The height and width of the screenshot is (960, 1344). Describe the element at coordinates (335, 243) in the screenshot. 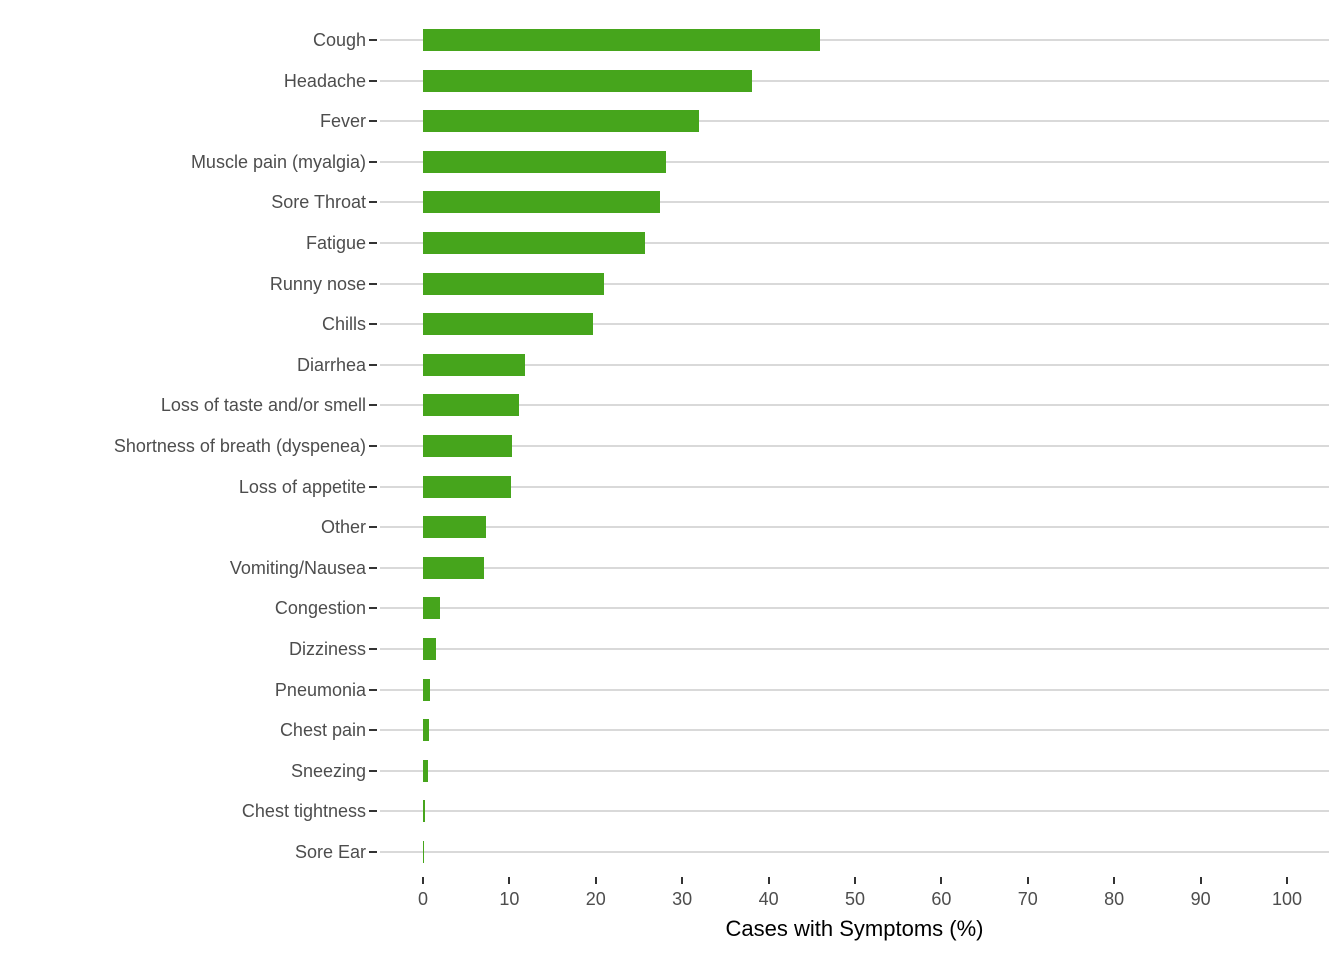

I see `y-axis-label: Fatigue` at that location.